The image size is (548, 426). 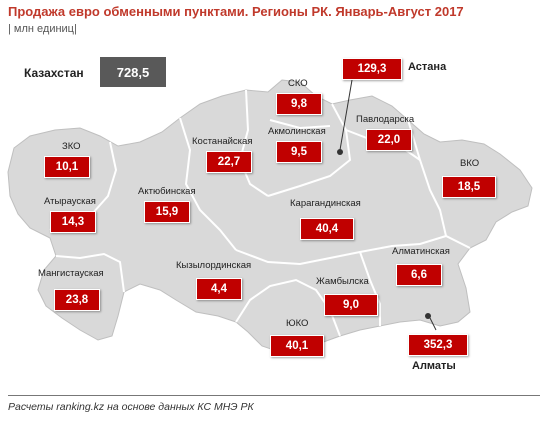 What do you see at coordinates (71, 146) in the screenshot?
I see `region-label-zko: ЗКО` at bounding box center [71, 146].